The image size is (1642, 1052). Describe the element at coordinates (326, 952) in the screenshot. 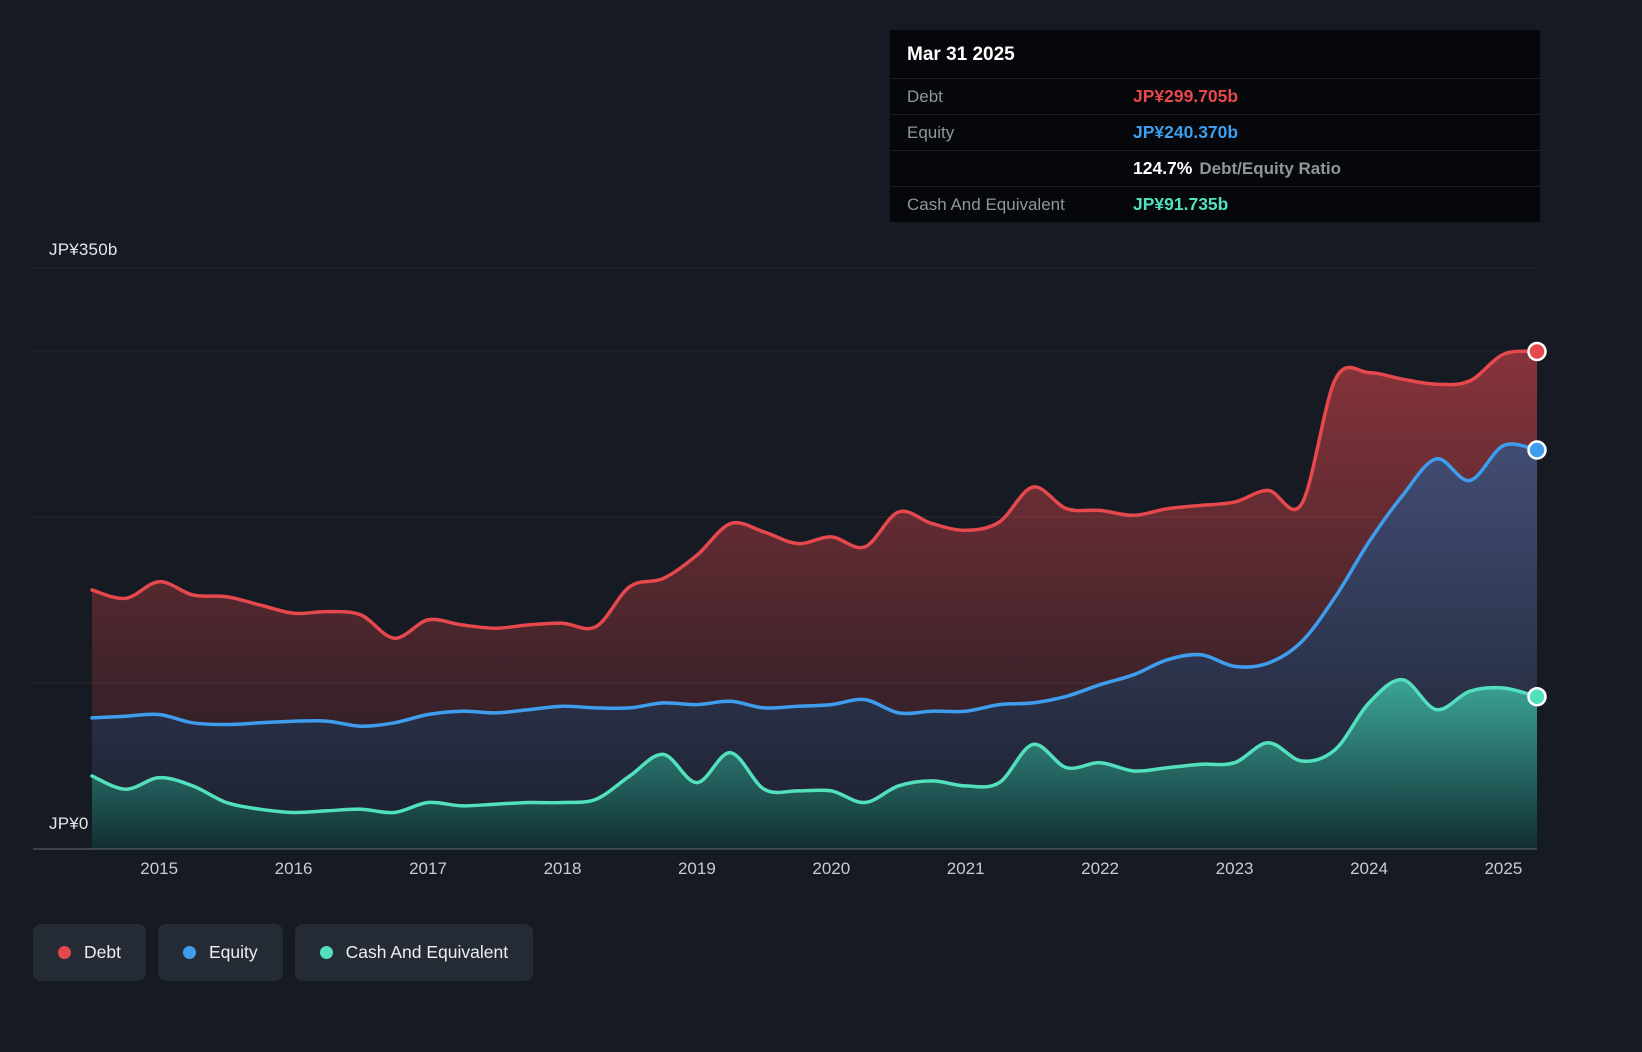

I see `legend-dot-cash` at that location.